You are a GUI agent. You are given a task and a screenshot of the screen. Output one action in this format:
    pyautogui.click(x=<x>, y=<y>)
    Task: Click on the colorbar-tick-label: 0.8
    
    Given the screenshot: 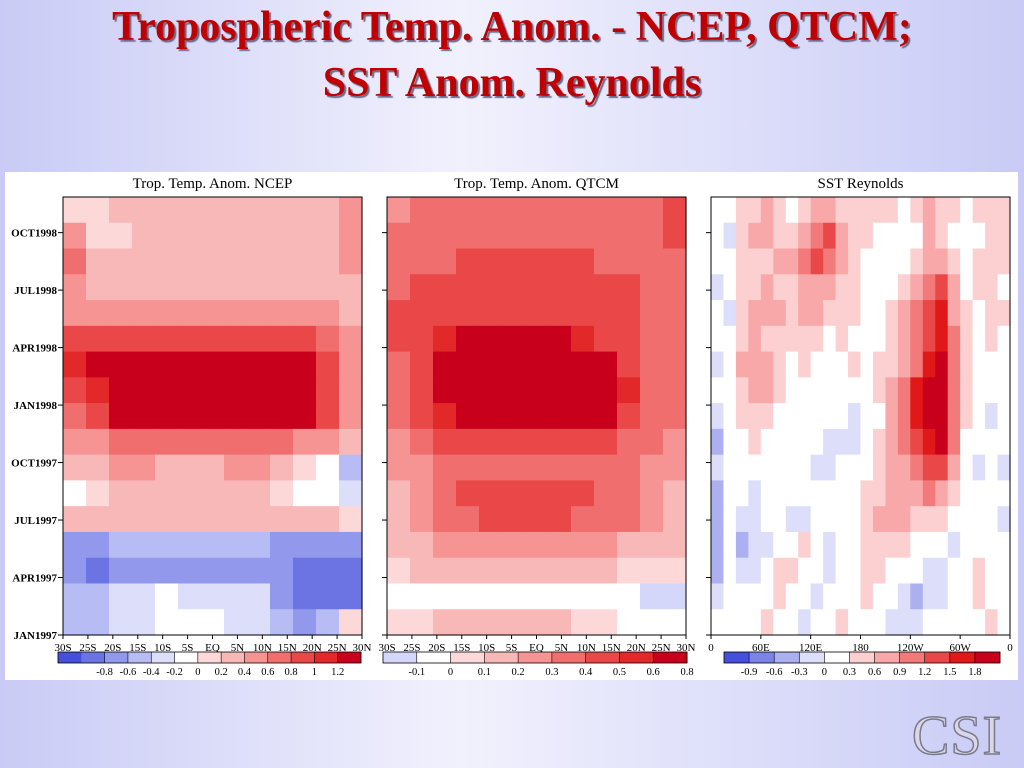 What is the action you would take?
    pyautogui.click(x=686, y=672)
    